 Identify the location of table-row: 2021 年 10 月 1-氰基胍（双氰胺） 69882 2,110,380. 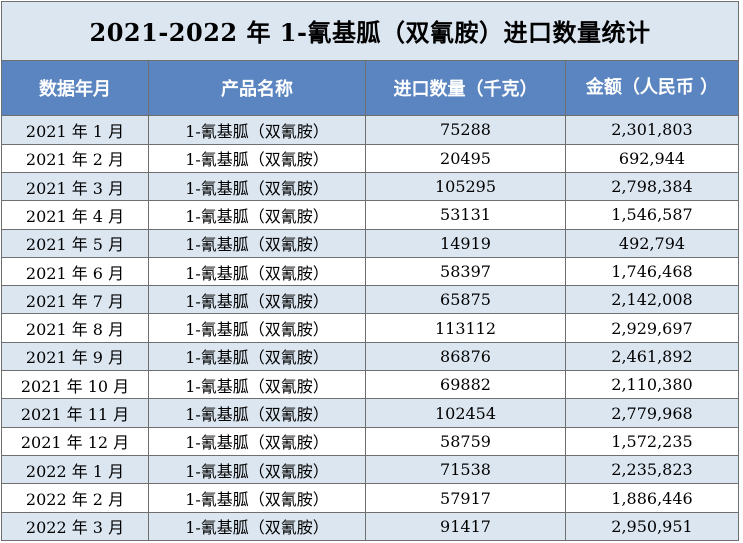
(370, 385).